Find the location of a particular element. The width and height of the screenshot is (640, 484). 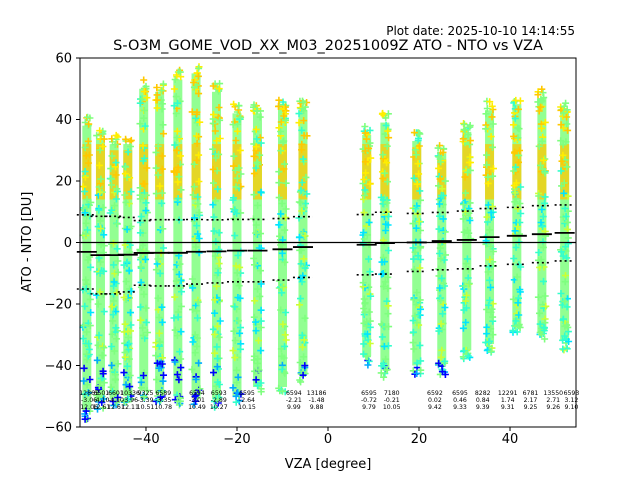

stat-label-line: -4.10 is located at coordinates (101, 400).